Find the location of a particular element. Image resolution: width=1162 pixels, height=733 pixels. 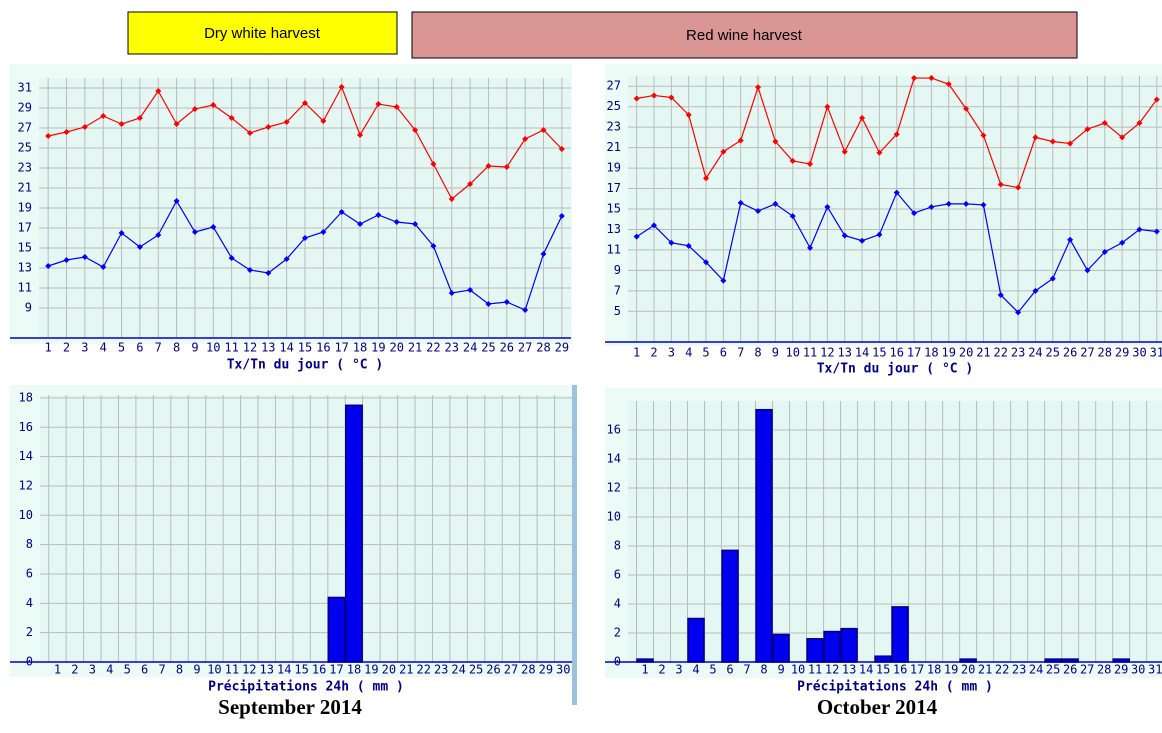

y-tick-label: 21 is located at coordinates (614, 147).